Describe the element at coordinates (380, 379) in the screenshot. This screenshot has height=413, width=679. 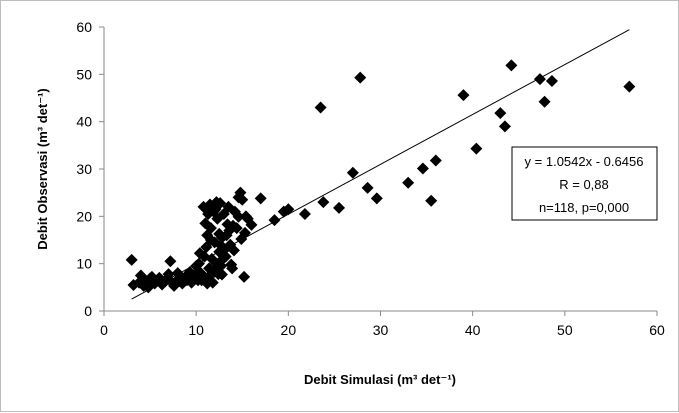
I see `x-axis-title: Debit Simulasi (m³ det⁻¹)` at that location.